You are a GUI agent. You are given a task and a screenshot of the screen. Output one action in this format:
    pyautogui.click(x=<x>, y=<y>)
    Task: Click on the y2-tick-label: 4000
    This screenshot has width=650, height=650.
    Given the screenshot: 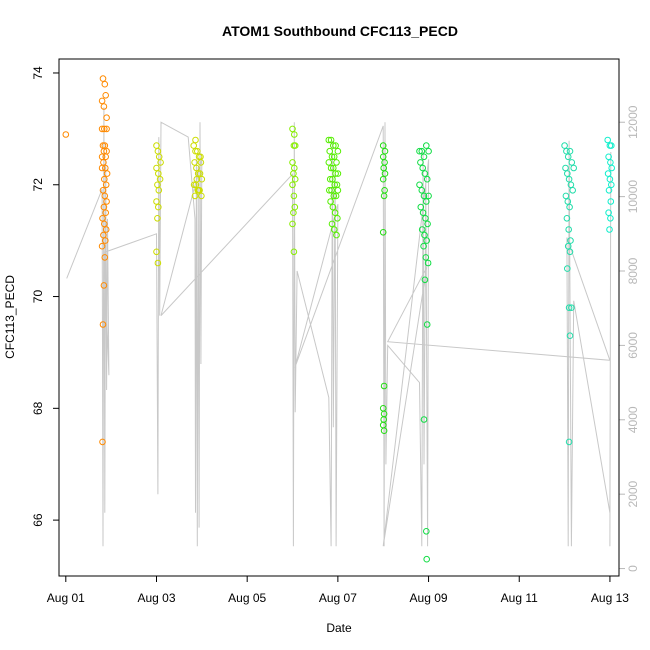 What is the action you would take?
    pyautogui.click(x=633, y=419)
    